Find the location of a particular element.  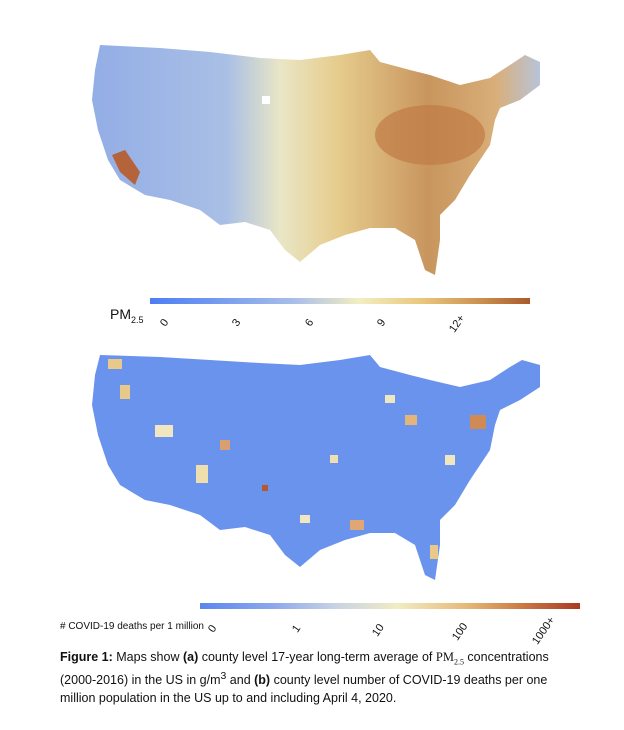

california-hotspot is located at coordinates (126, 167).